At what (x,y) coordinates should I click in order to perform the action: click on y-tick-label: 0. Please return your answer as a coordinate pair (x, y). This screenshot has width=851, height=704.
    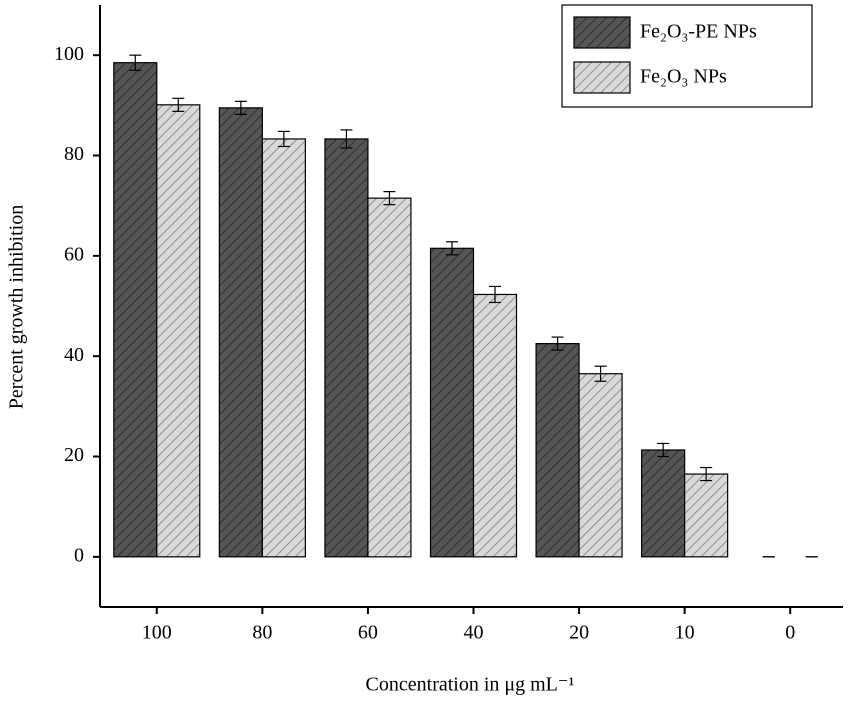
    Looking at the image, I should click on (79, 555).